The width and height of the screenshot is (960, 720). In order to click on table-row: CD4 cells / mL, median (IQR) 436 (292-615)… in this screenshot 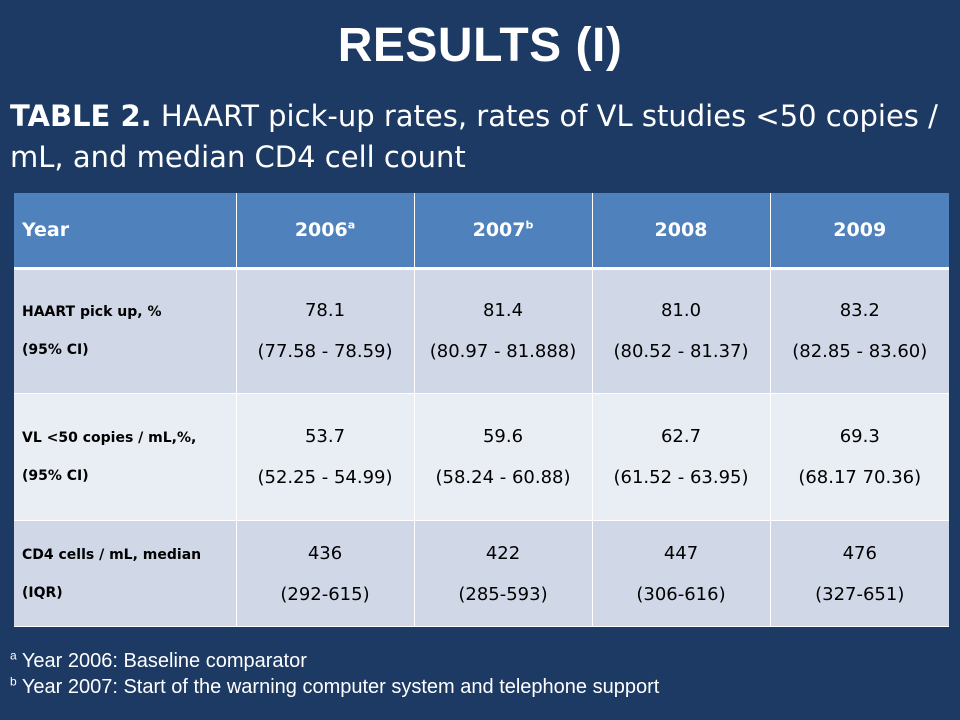, I will do `click(481, 573)`.